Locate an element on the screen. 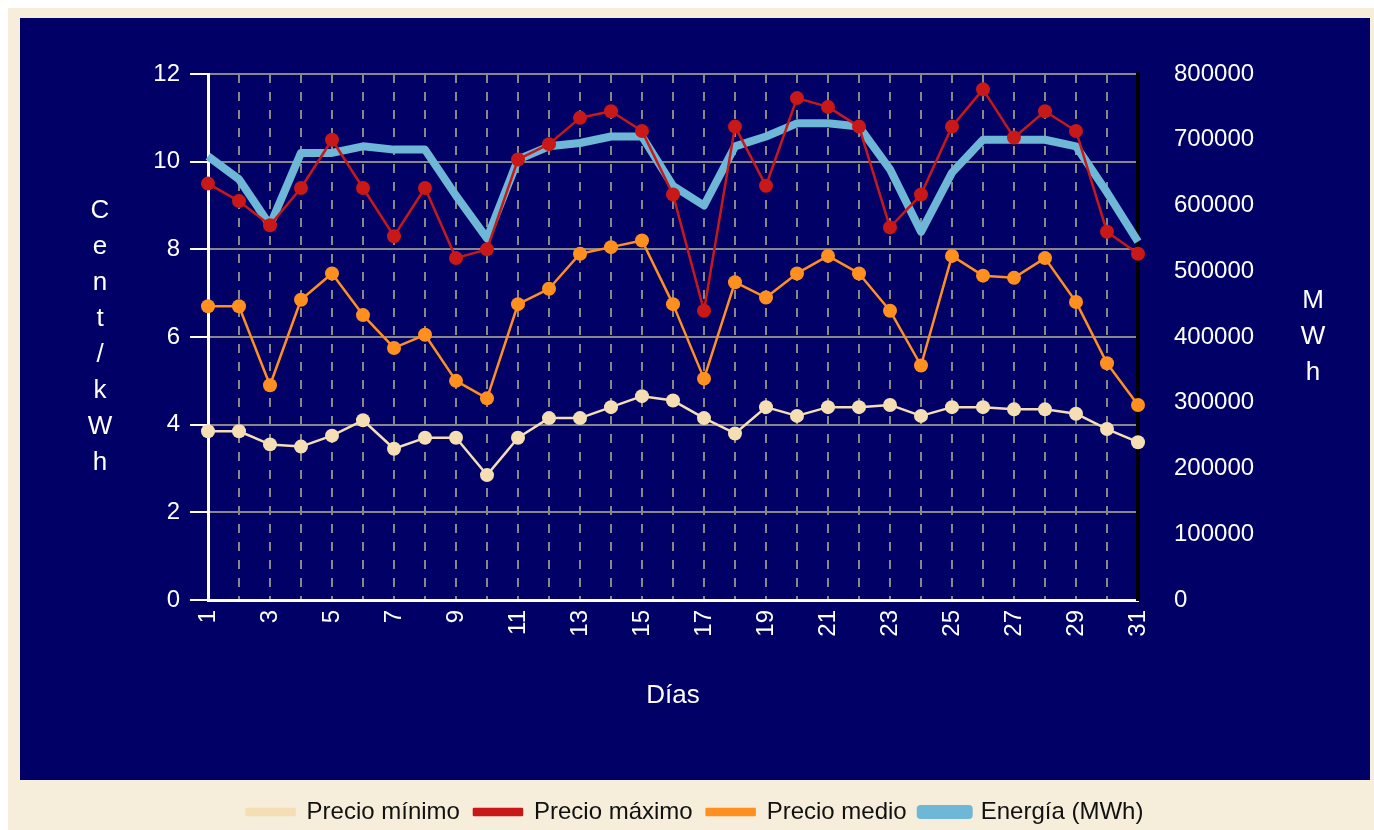  y2-tick-label: 0 is located at coordinates (1181, 598).